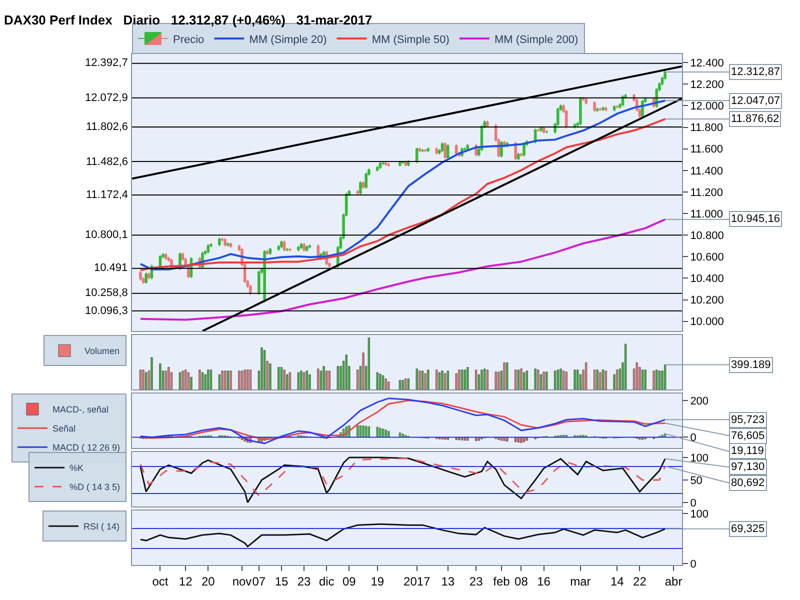  What do you see at coordinates (748, 420) in the screenshot?
I see `annotation: 95,723` at bounding box center [748, 420].